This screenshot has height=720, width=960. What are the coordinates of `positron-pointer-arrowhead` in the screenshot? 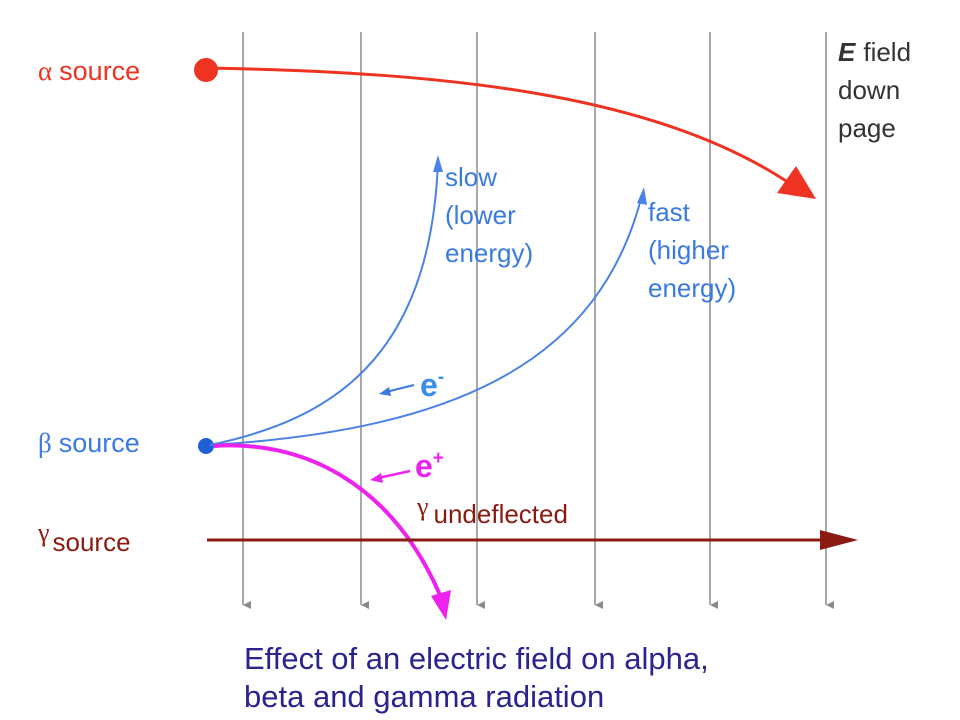 It's located at (376, 478).